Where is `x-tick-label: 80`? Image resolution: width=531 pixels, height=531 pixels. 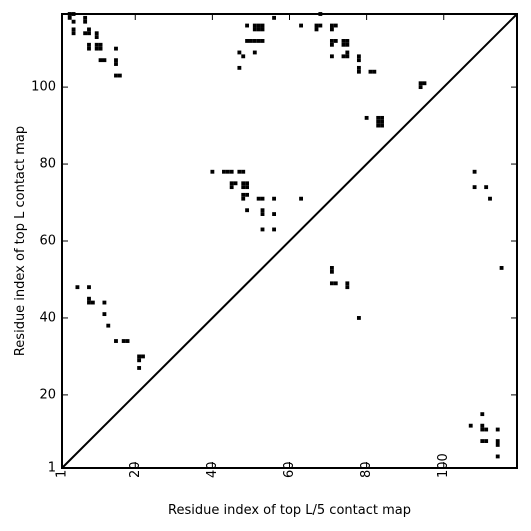
x-tick-label: 80 is located at coordinates (366, 469).